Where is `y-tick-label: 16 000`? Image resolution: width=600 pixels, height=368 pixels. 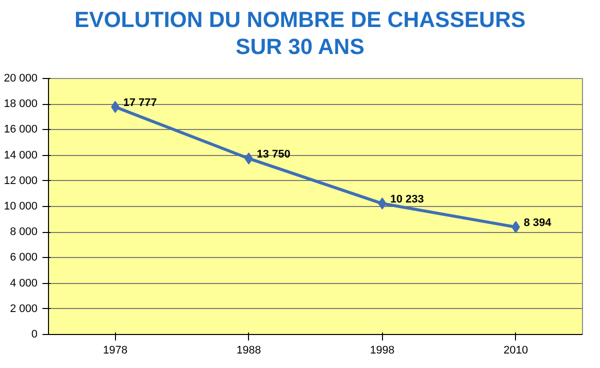
y-tick-label: 16 000 is located at coordinates (21, 130).